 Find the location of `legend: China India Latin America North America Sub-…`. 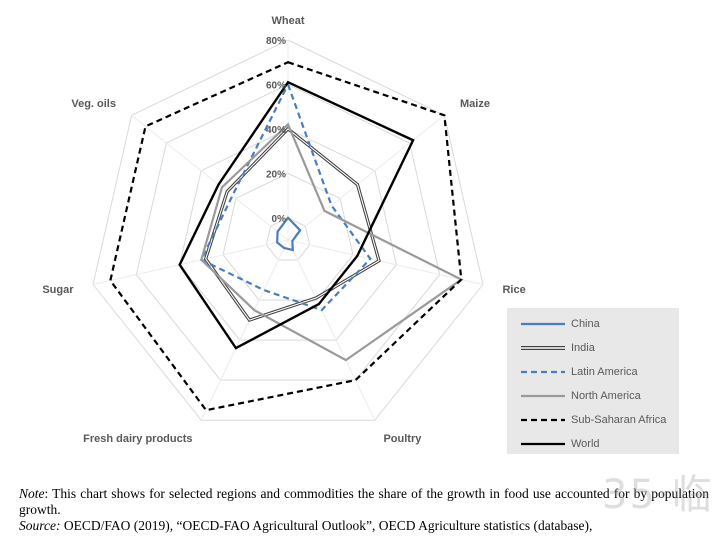

legend: China India Latin America North America Sub-… is located at coordinates (593, 381).